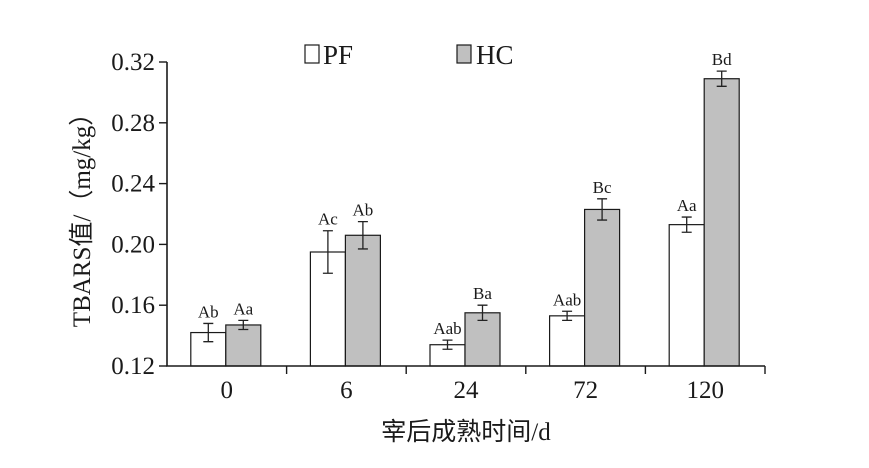 Image resolution: width=869 pixels, height=468 pixels. I want to click on legend: PF HC, so click(409, 55).